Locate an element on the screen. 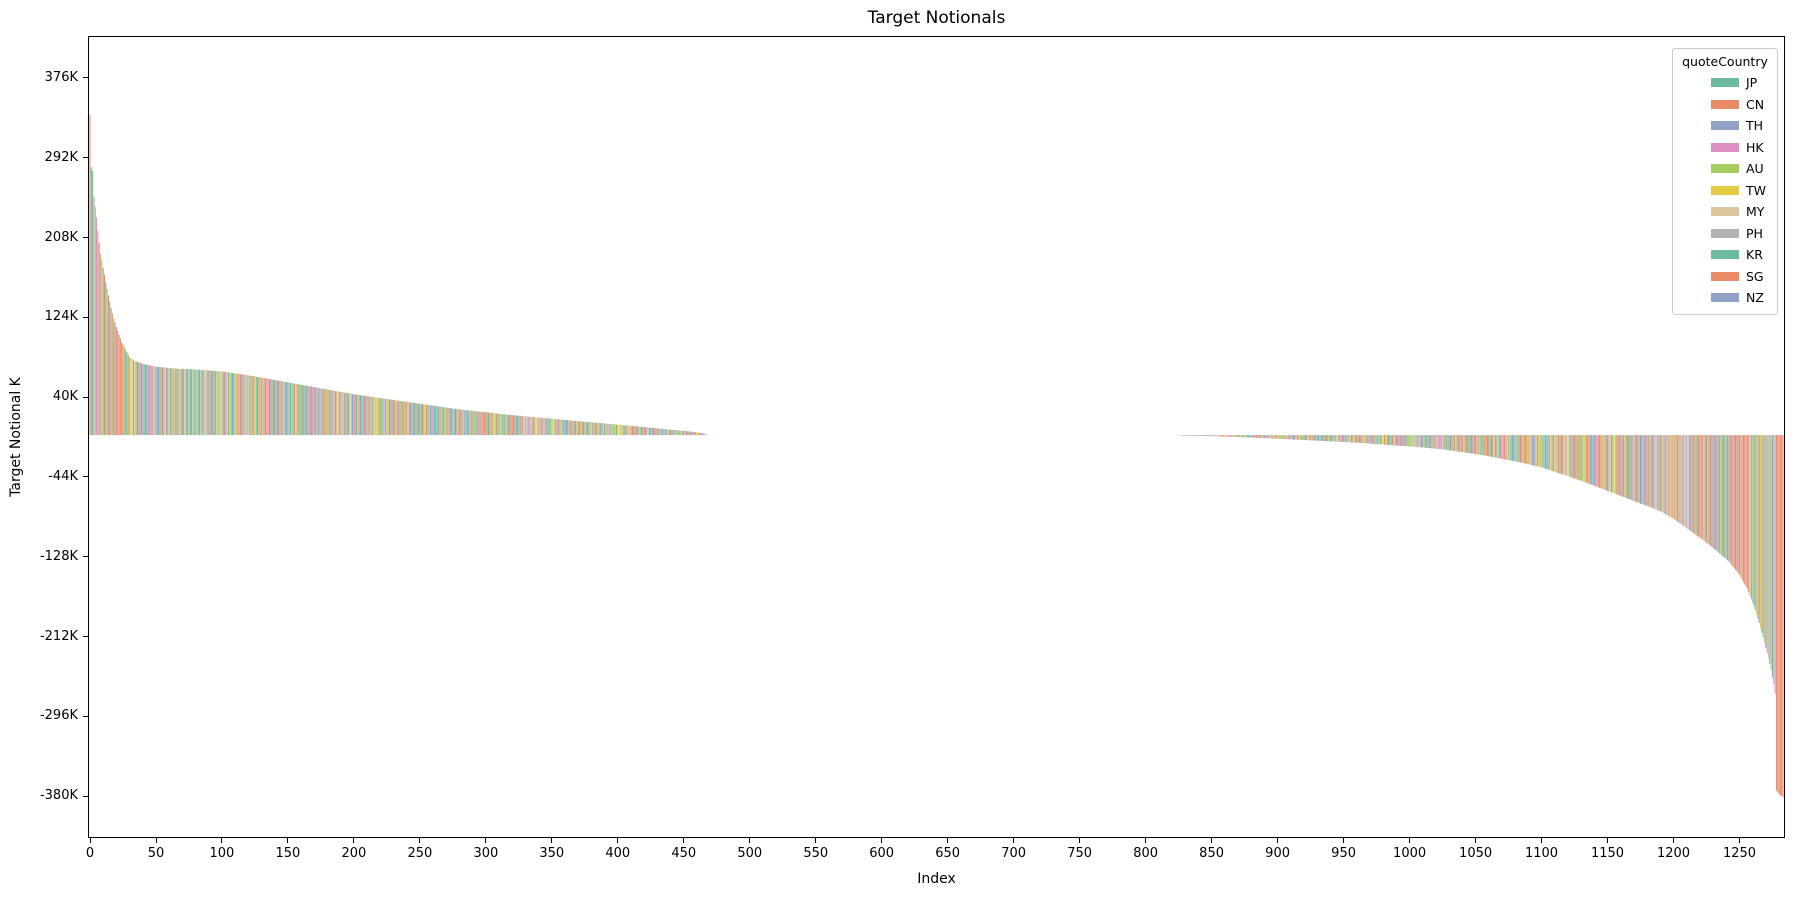 The image size is (1800, 900). y-tick-mark is located at coordinates (85, 636).